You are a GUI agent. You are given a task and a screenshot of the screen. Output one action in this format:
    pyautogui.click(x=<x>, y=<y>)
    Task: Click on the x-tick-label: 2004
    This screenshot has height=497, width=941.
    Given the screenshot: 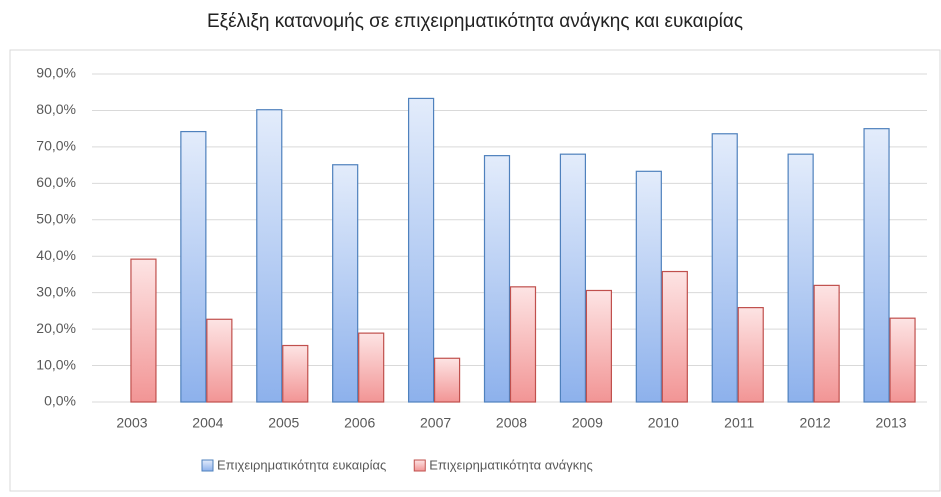 What is the action you would take?
    pyautogui.click(x=207, y=423)
    